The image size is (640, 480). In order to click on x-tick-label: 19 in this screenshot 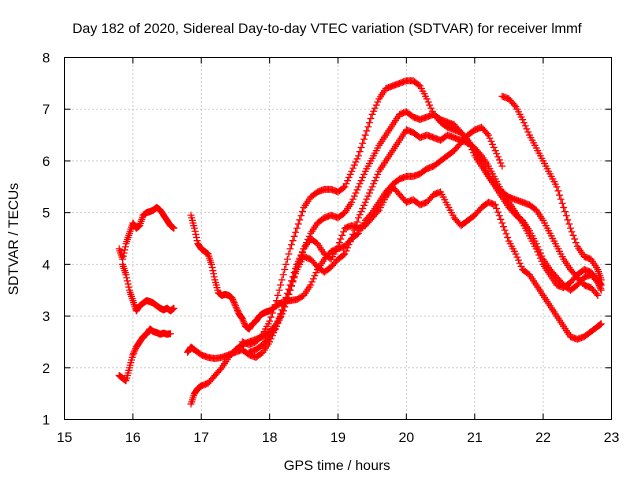, I will do `click(338, 437)`.